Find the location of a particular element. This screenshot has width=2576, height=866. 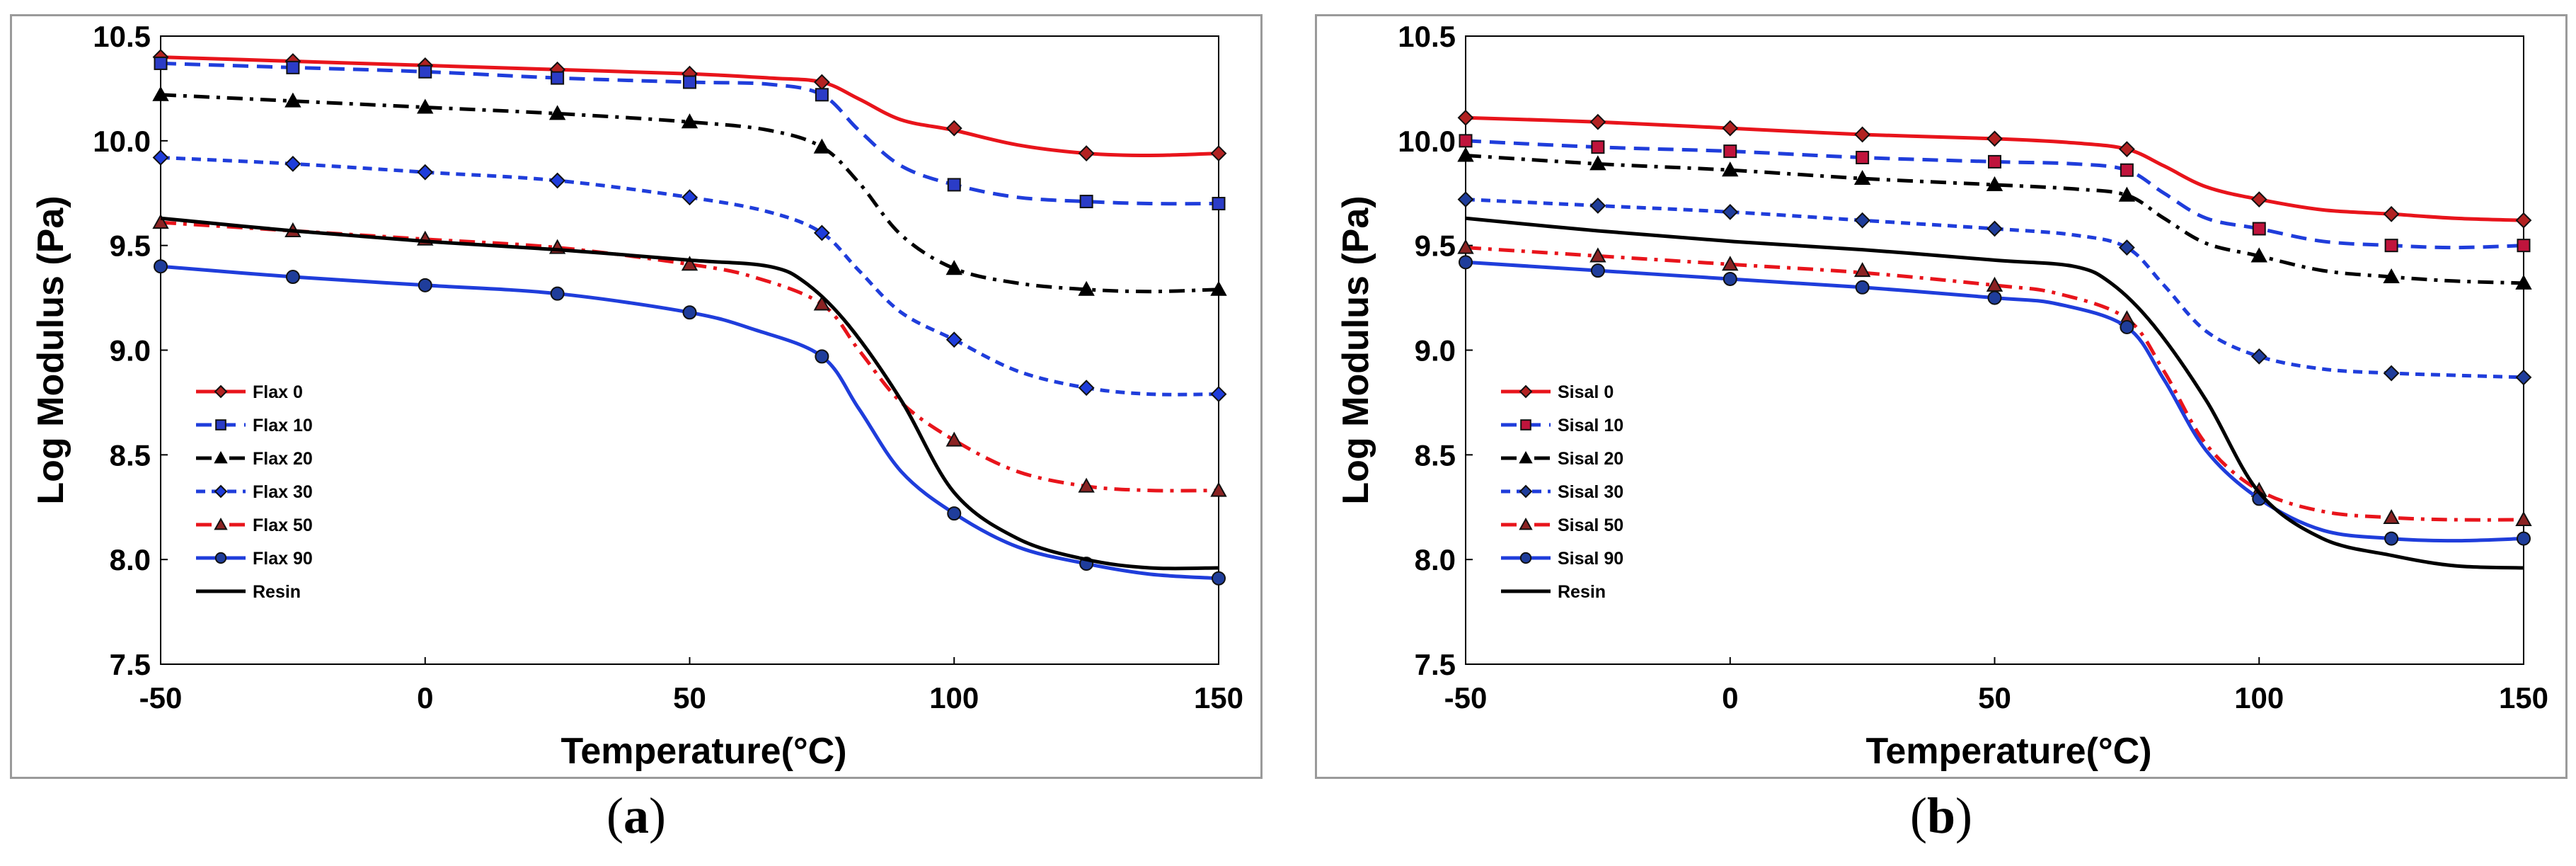

legend-label: Flax 10 is located at coordinates (283, 425).